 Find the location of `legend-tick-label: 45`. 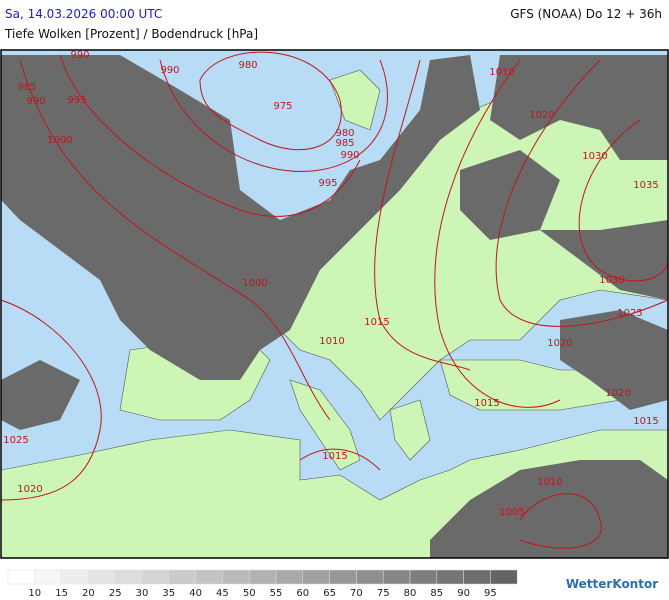

legend-tick-label: 45 is located at coordinates (222, 593).